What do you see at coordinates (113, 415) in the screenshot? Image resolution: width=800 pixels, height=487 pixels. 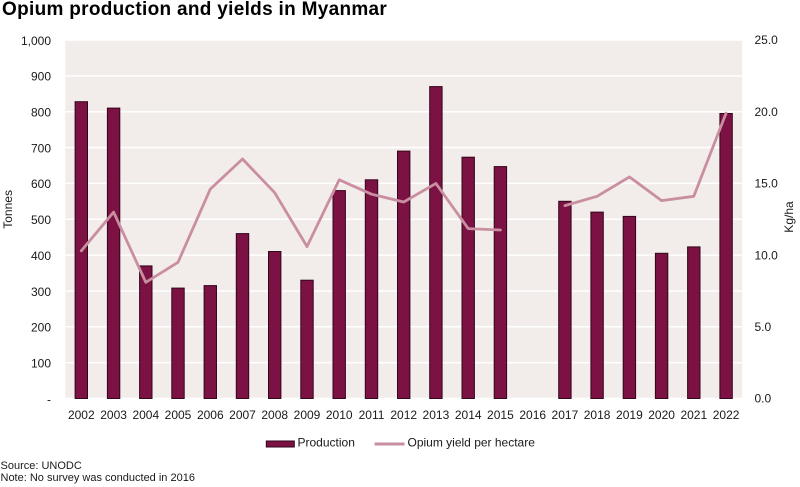 I see `svg-text: 2003` at bounding box center [113, 415].